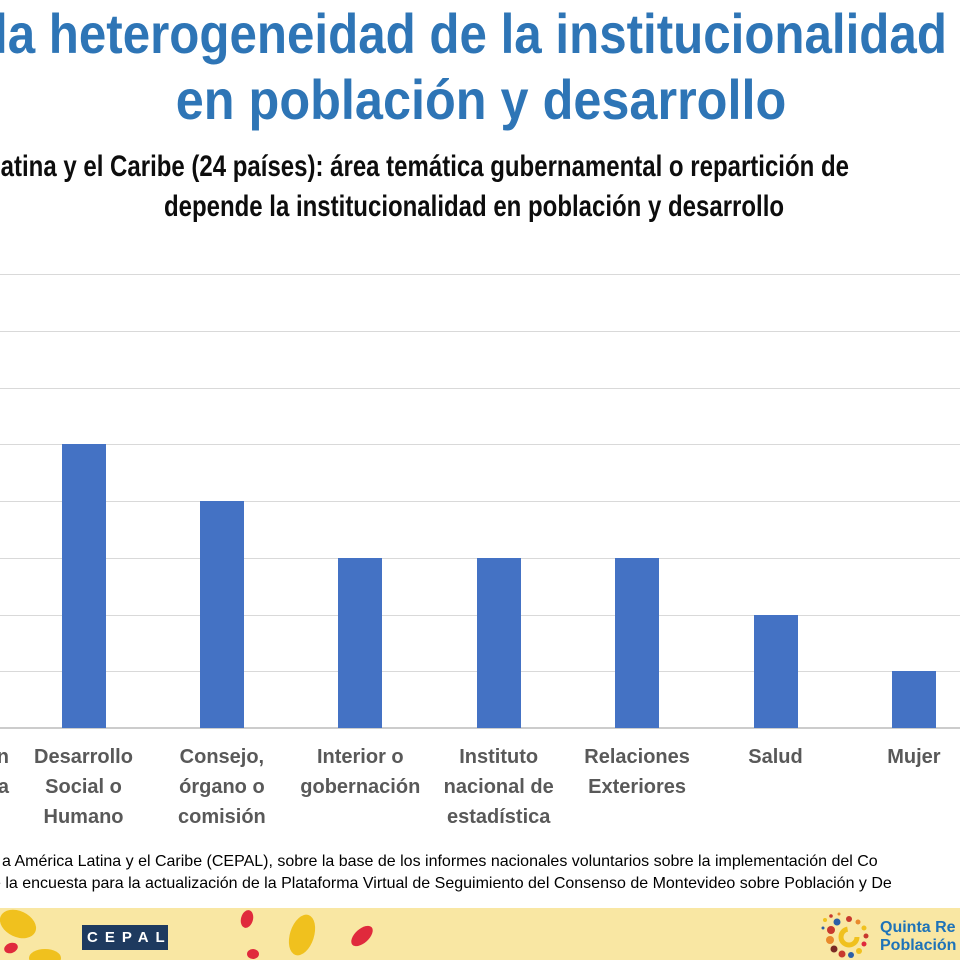  I want to click on event-text-line1: Quinta Re, so click(918, 927).